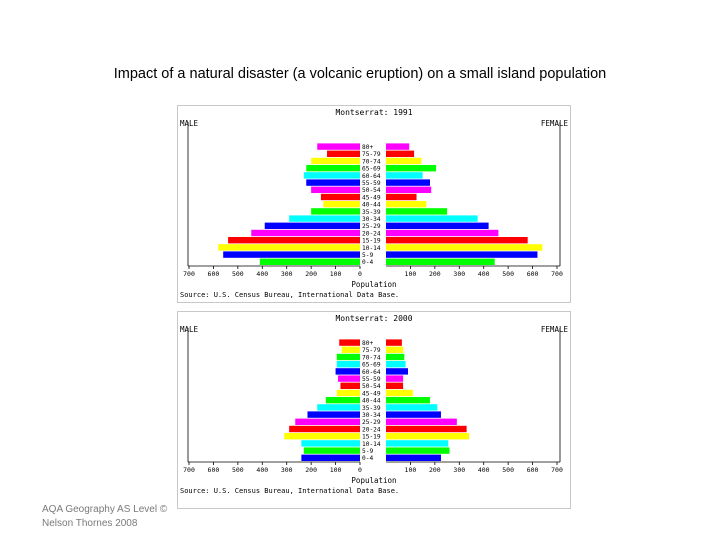 This screenshot has width=720, height=540. Describe the element at coordinates (360, 470) in the screenshot. I see `tick-label-7: 0` at that location.